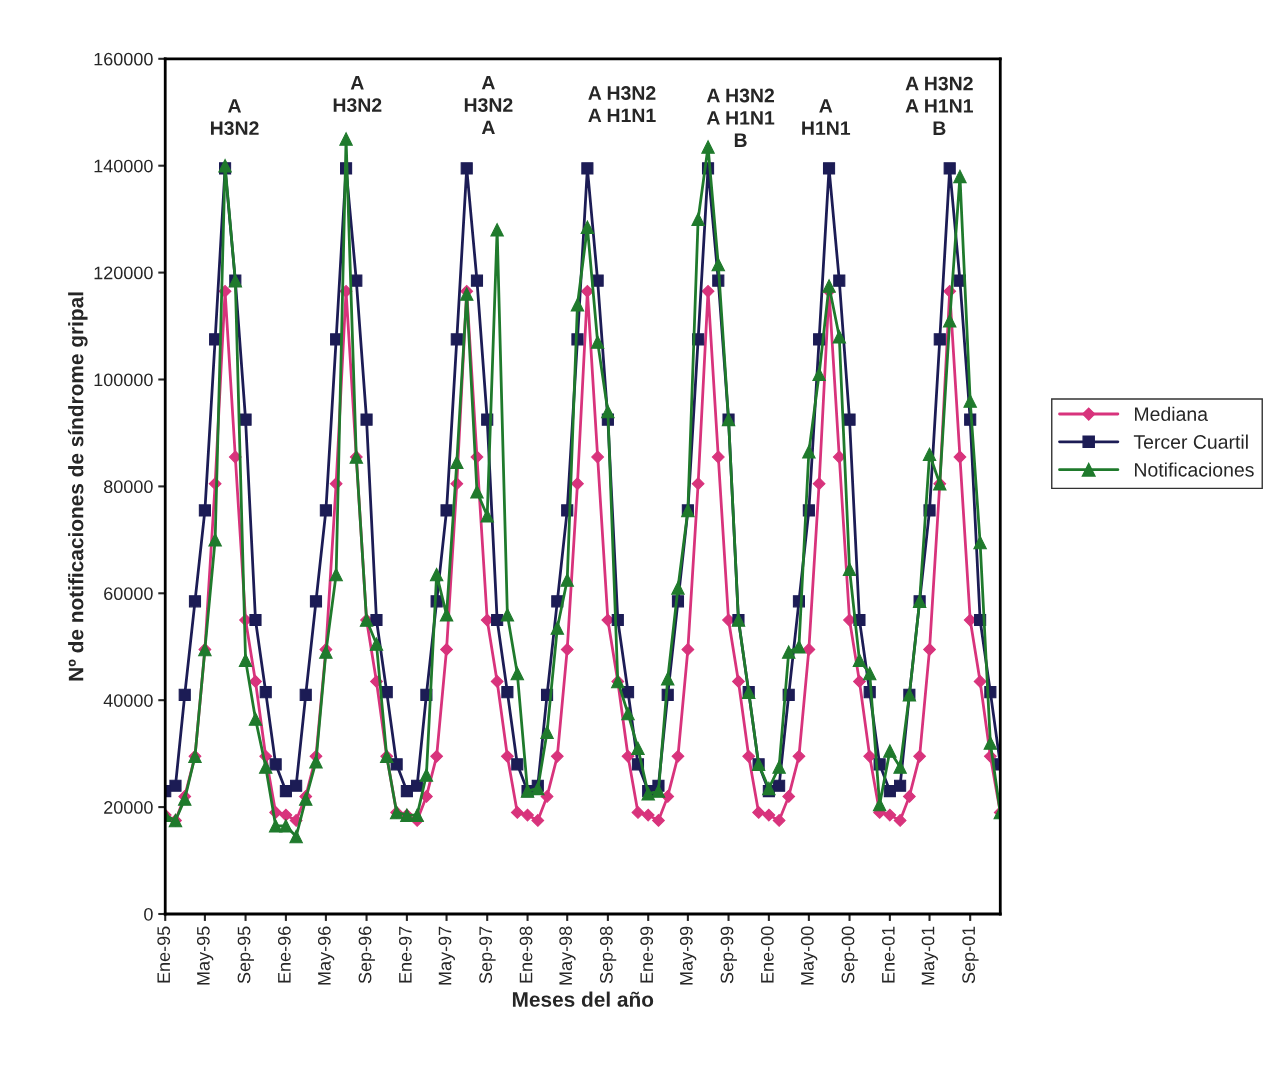 This screenshot has height=1069, width=1271. What do you see at coordinates (123, 273) in the screenshot?
I see `y-tick-label: 120000` at bounding box center [123, 273].